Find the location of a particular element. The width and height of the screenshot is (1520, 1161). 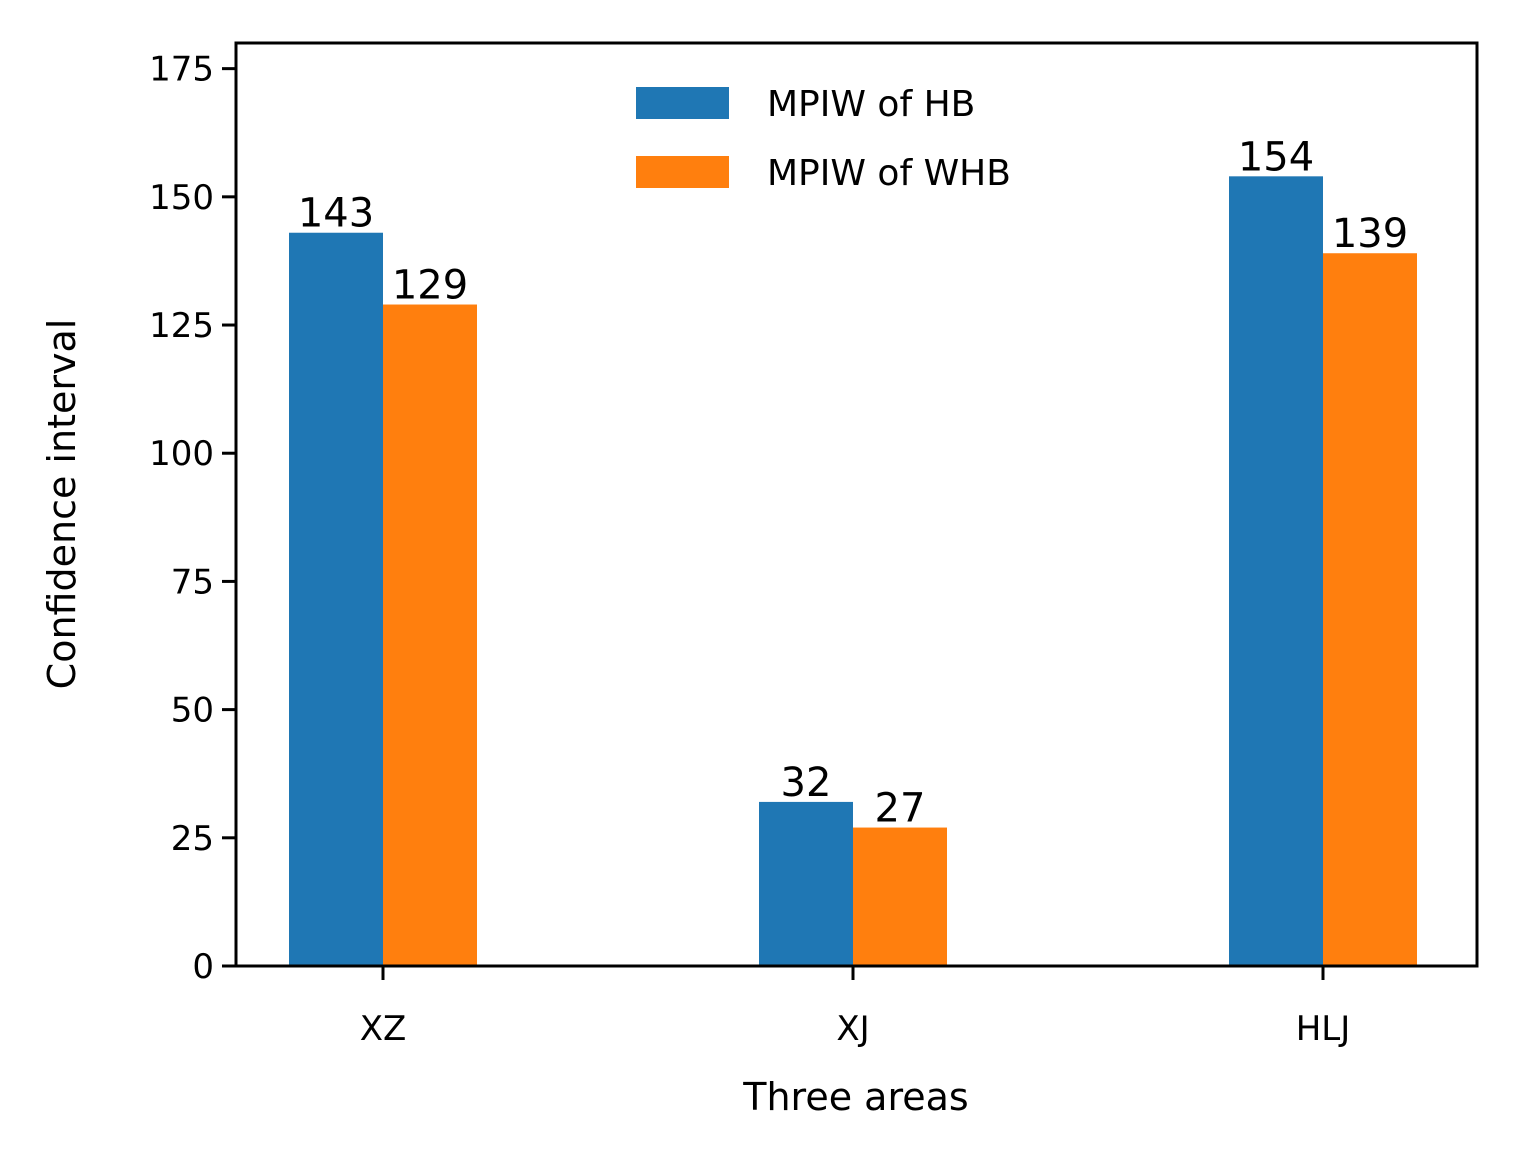

bar-value-label: 32 is located at coordinates (806, 783).